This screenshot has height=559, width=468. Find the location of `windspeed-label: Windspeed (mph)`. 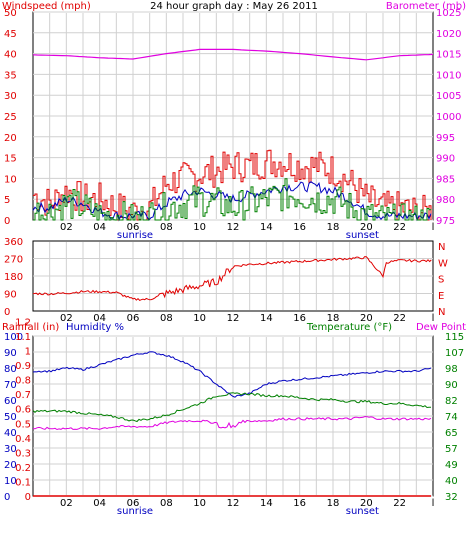

windspeed-label: Windspeed (mph) is located at coordinates (46, 6).